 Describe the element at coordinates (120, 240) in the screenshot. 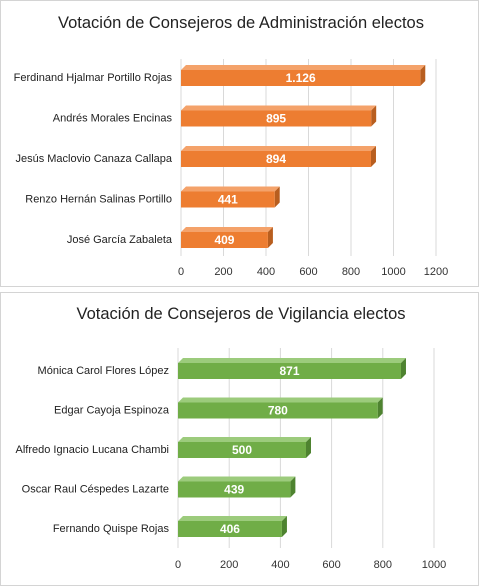

I see `category-label: José García Zabaleta` at that location.